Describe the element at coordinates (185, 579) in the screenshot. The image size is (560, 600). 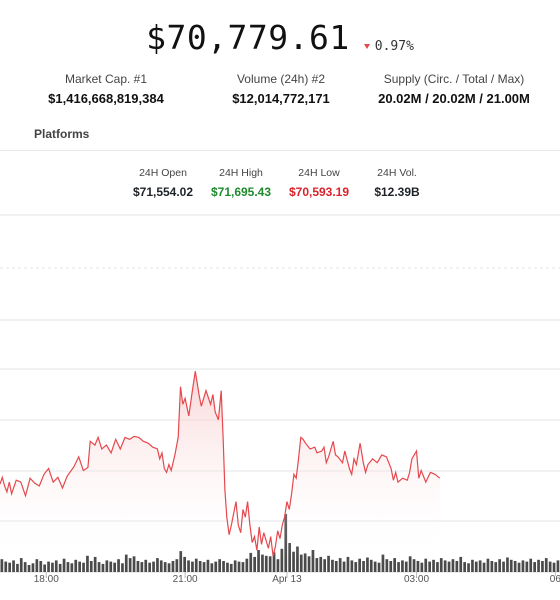
I see `x-tick-label: 21:00` at that location.